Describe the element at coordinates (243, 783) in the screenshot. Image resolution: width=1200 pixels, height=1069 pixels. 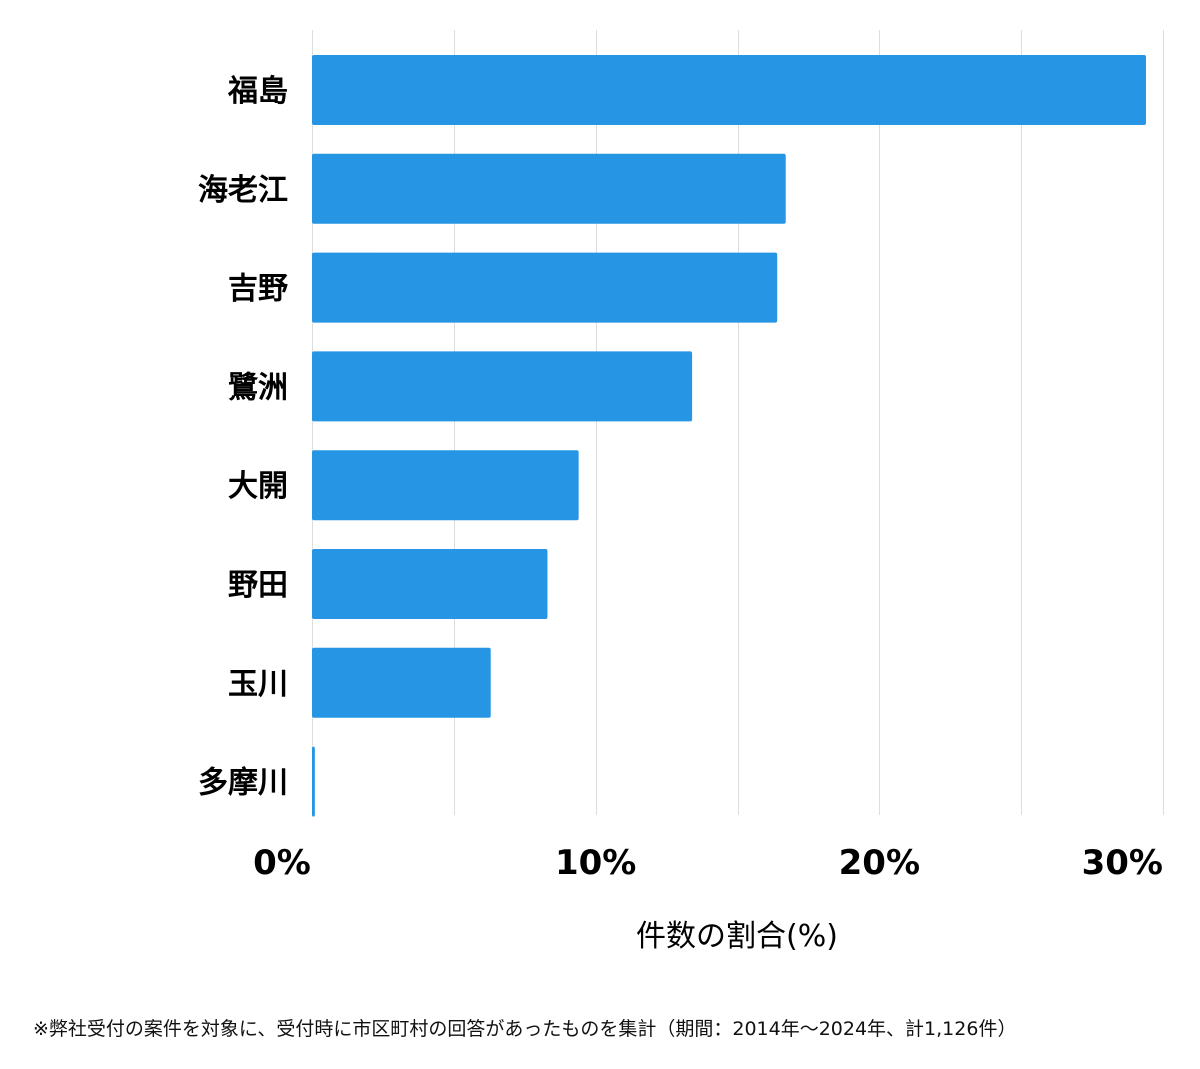
I see `category-label: 多摩川` at that location.